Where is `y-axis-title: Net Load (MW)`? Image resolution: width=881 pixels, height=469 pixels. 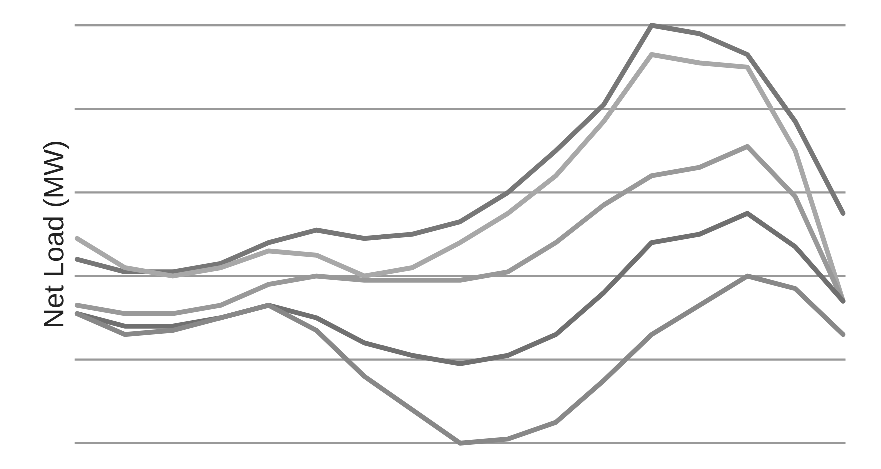 y-axis-title: Net Load (MW) is located at coordinates (56, 234).